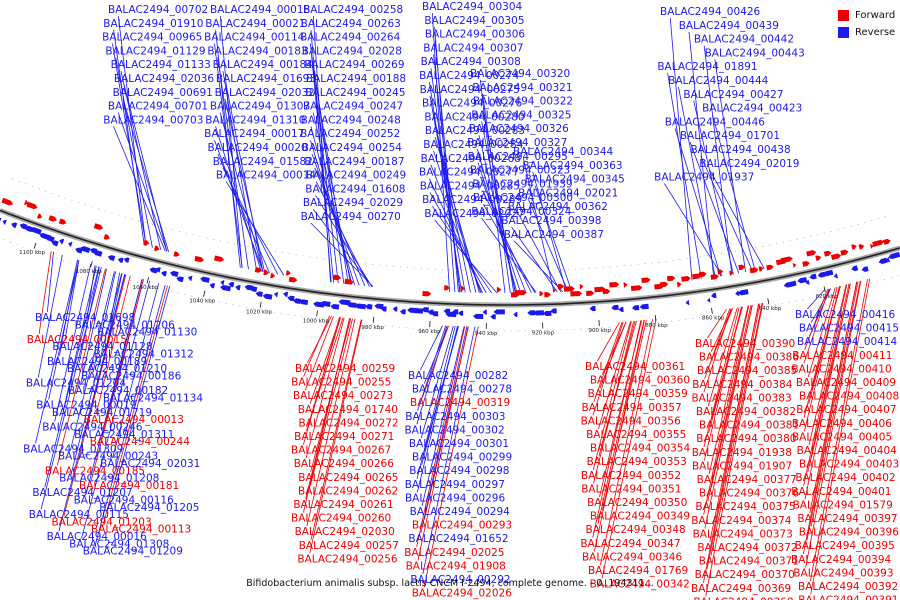  What do you see at coordinates (316, 321) in the screenshot?
I see `scale-tick-label: 1000 kbp` at bounding box center [316, 321].